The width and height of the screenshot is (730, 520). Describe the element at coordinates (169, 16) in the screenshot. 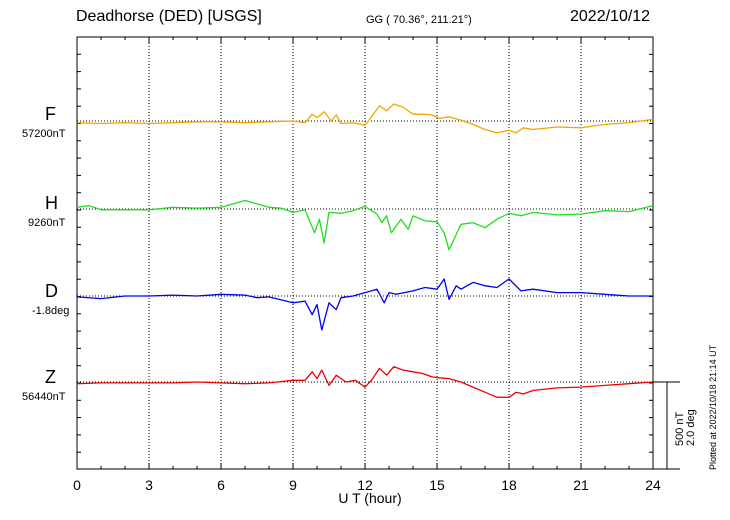

I see `chart-title: Deadhorse (DED) [USGS]` at that location.